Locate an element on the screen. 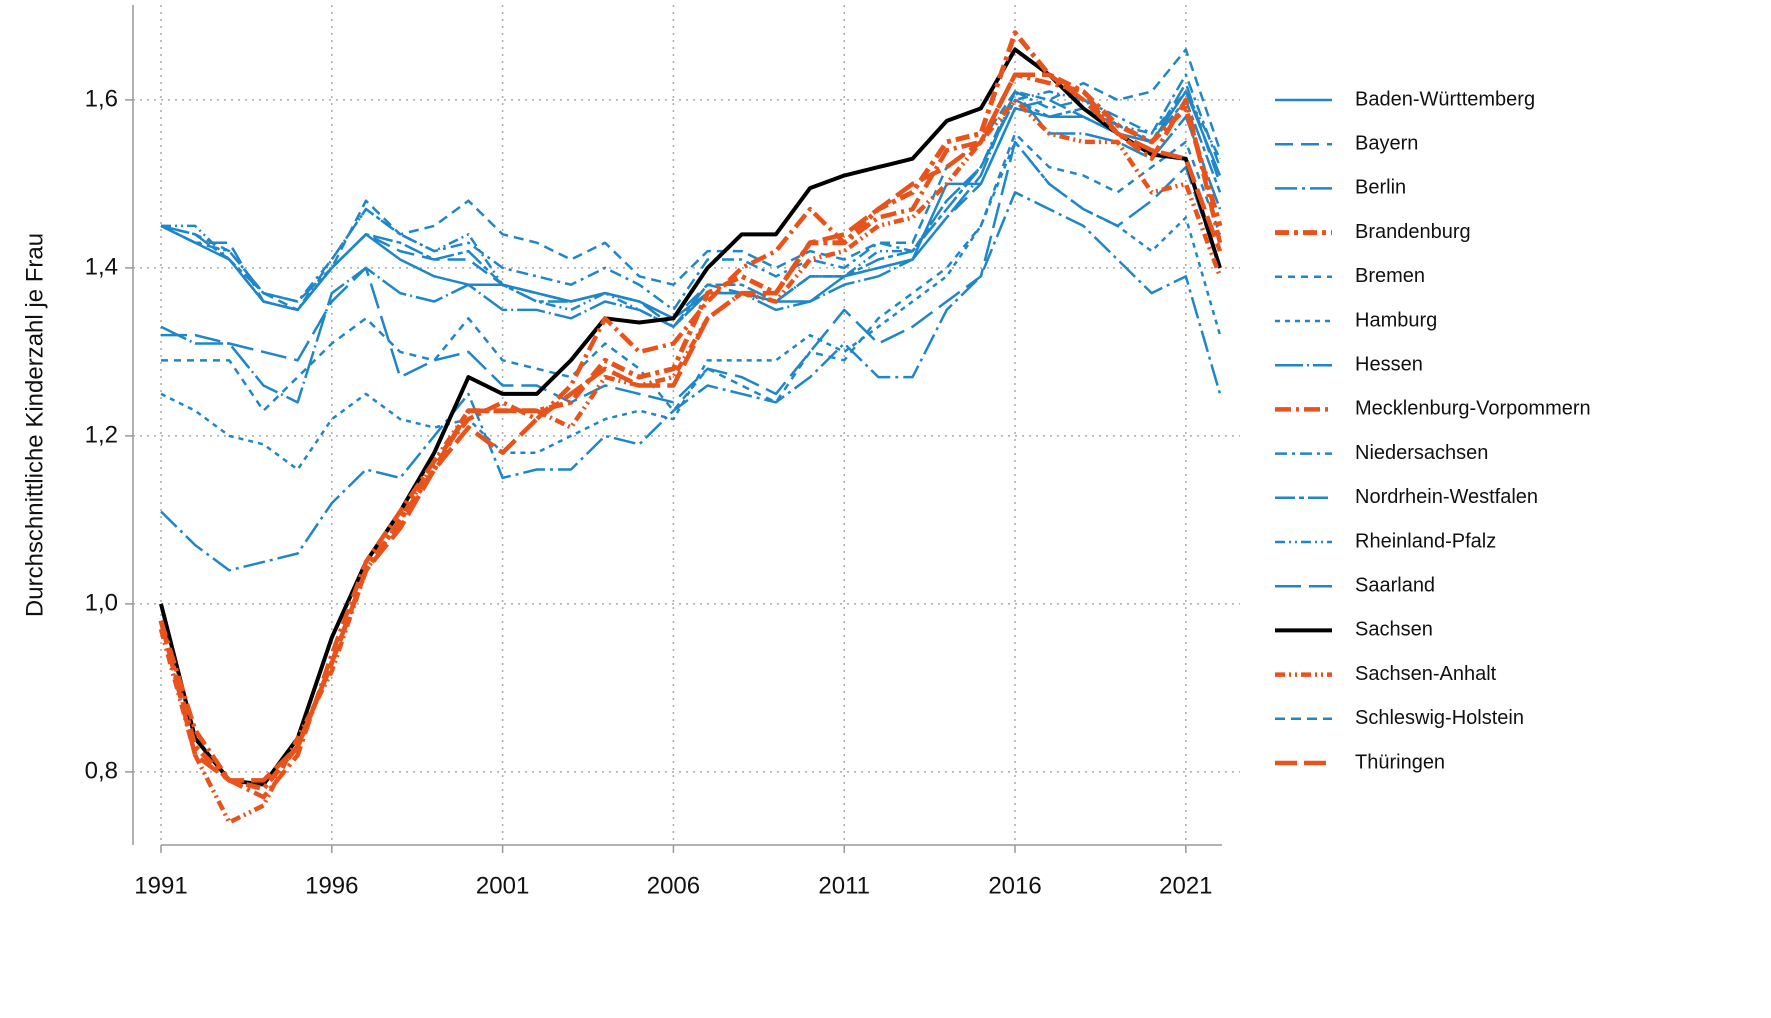 The height and width of the screenshot is (1018, 1771). legend-label: Sachsen is located at coordinates (1394, 630).